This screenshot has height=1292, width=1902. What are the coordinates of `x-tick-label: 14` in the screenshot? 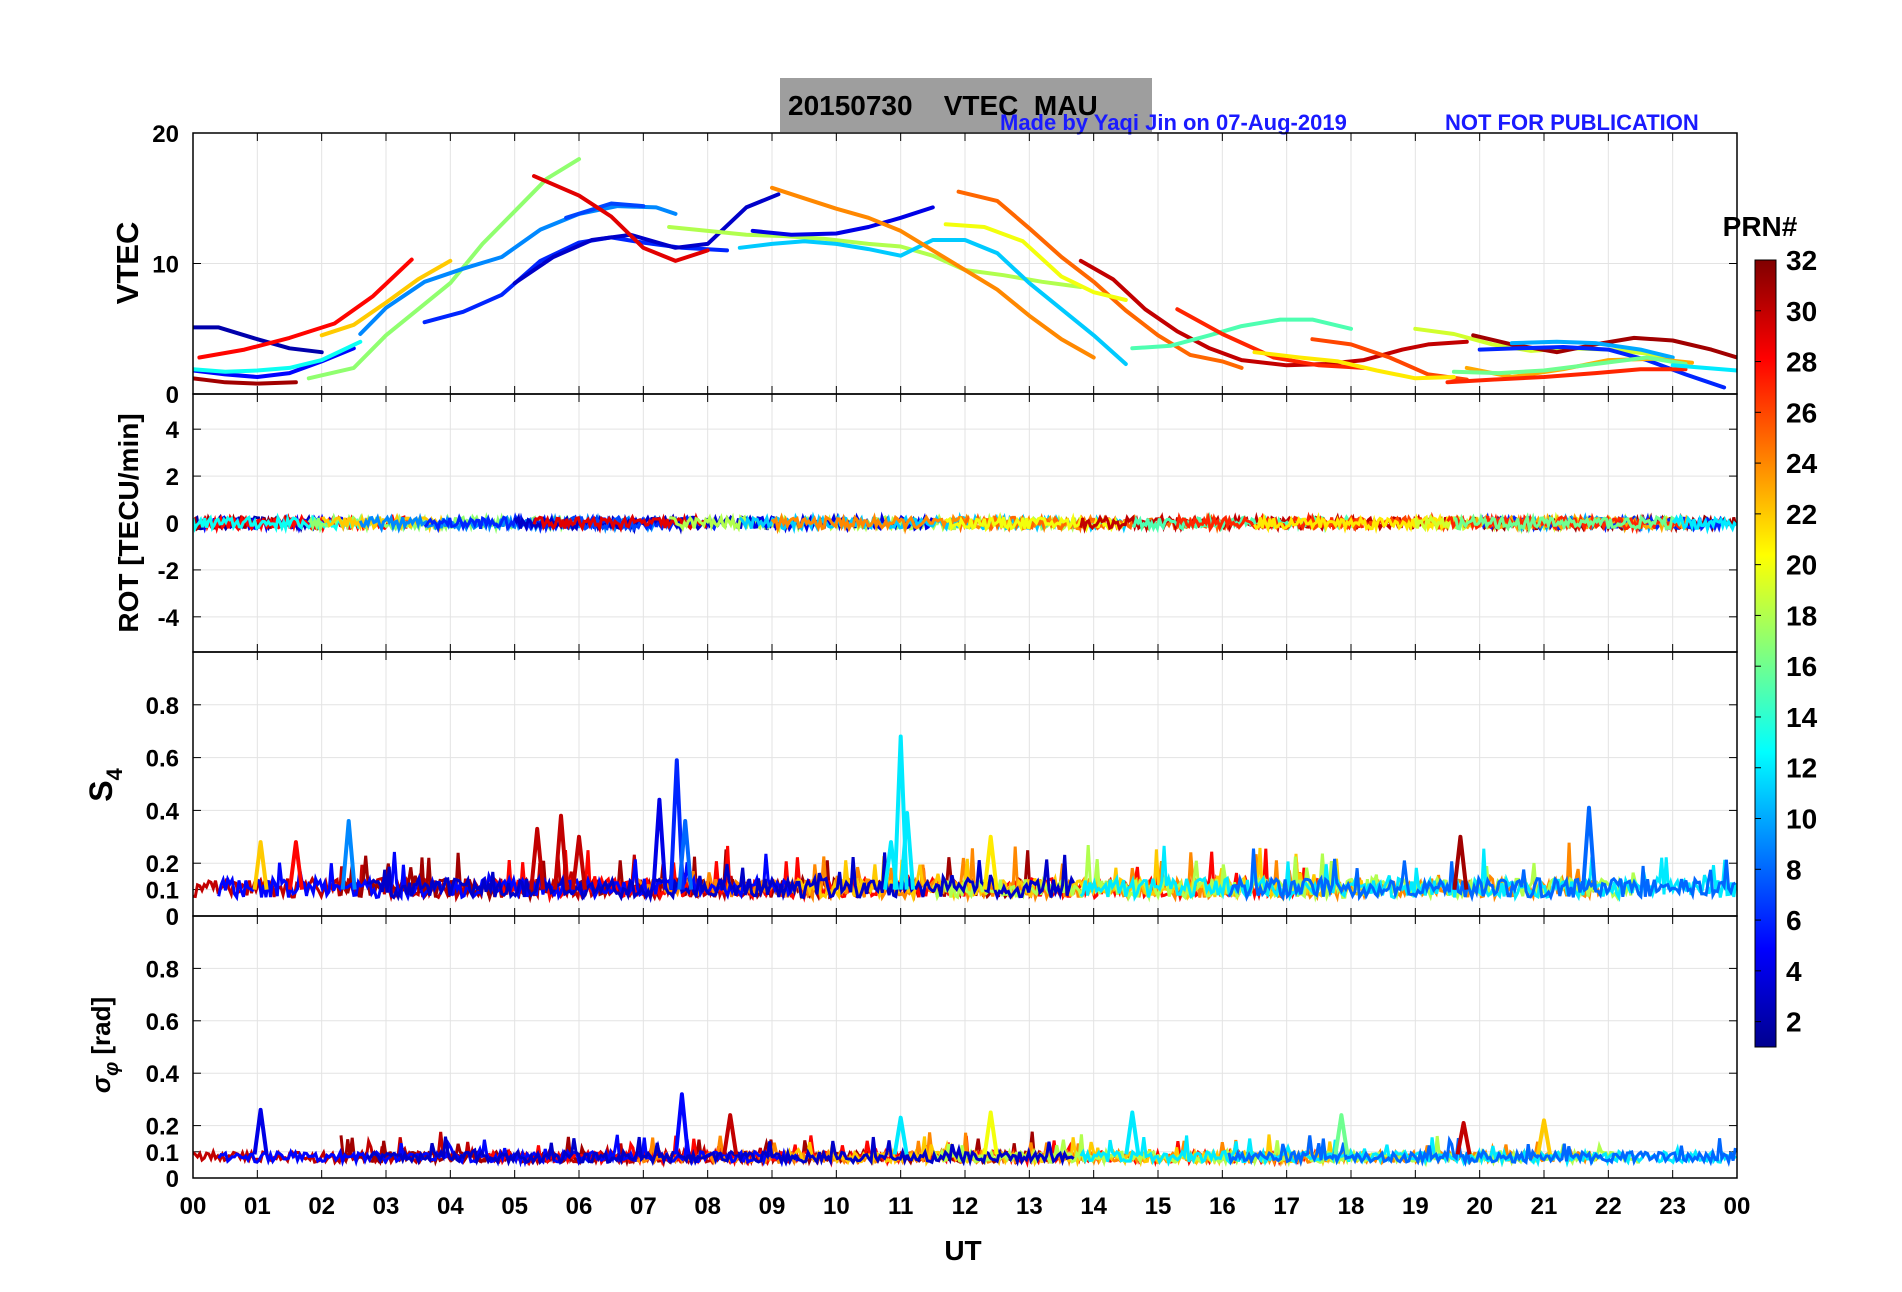 It's located at (1093, 1206).